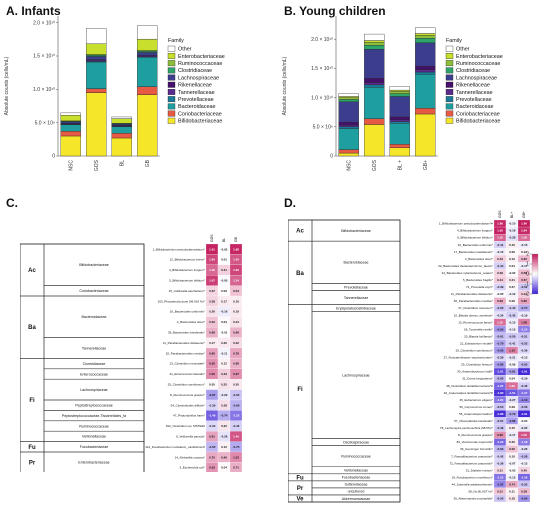  I want to click on infants-heat-value: 0.75, so click(212, 457).